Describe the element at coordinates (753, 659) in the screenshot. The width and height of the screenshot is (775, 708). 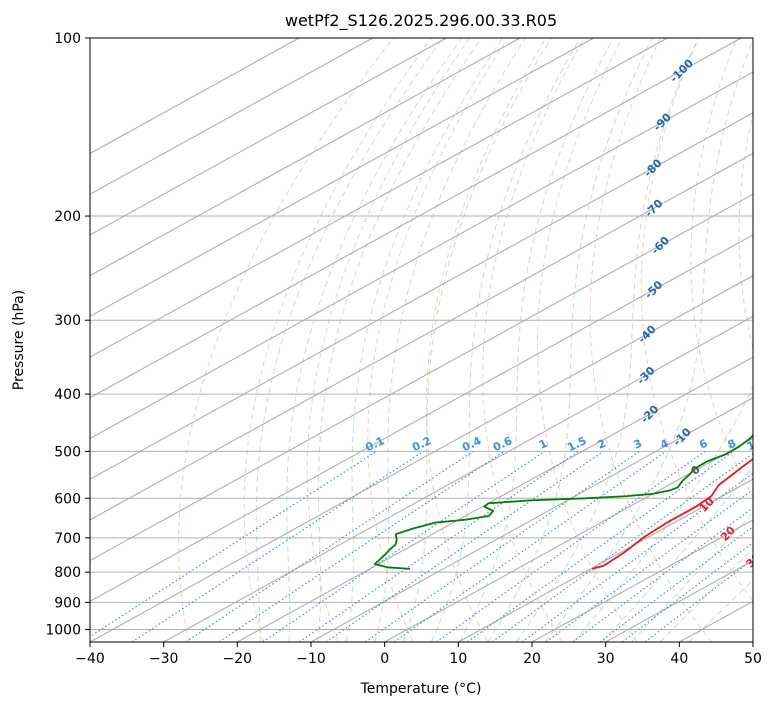
I see `x-tick-label: 50` at that location.